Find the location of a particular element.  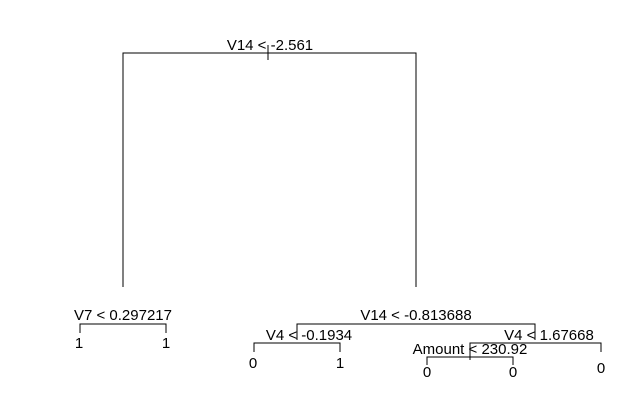

edge-v4-second is located at coordinates (535, 351).